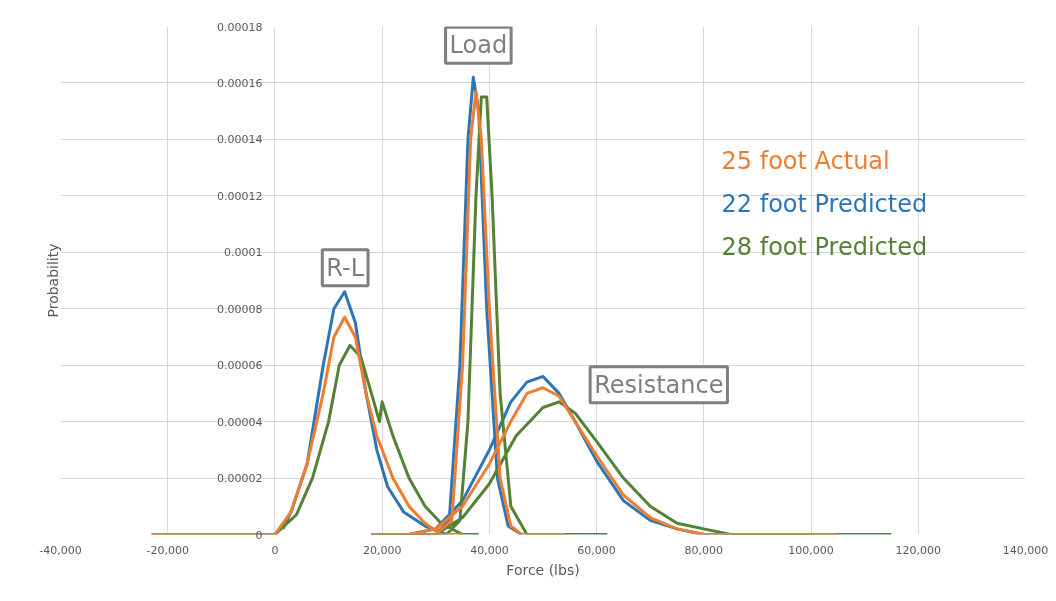 This screenshot has width=1056, height=601. I want to click on y-tick-label: 0.00018, so click(240, 27).